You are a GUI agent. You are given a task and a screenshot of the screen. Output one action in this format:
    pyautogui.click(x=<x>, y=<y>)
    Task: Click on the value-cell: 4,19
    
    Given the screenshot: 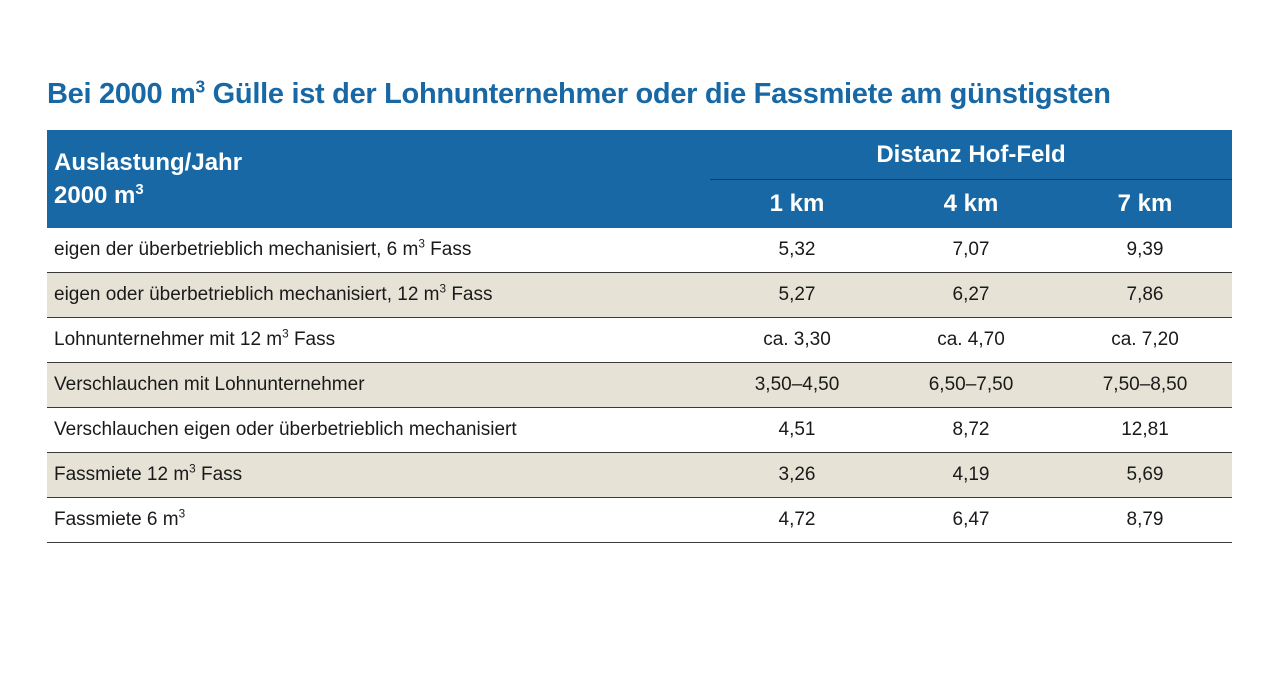 What is the action you would take?
    pyautogui.click(x=971, y=475)
    